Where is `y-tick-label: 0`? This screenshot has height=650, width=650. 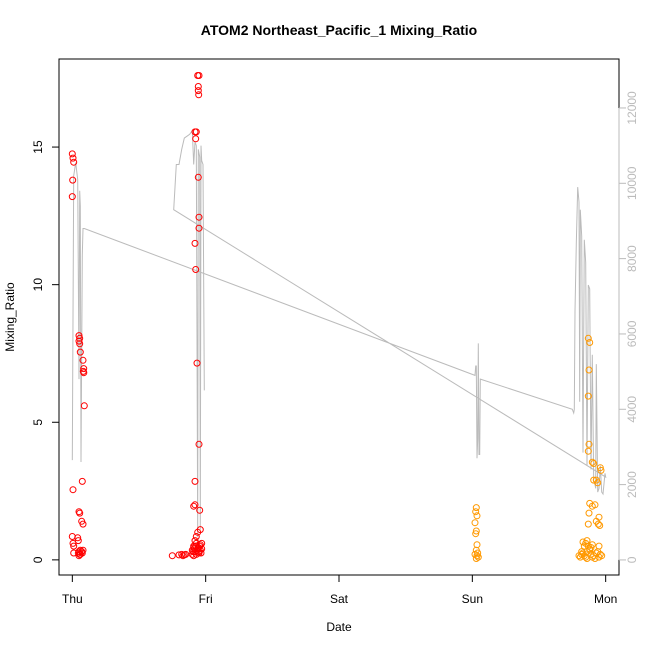 y-tick-label: 0 is located at coordinates (38, 559).